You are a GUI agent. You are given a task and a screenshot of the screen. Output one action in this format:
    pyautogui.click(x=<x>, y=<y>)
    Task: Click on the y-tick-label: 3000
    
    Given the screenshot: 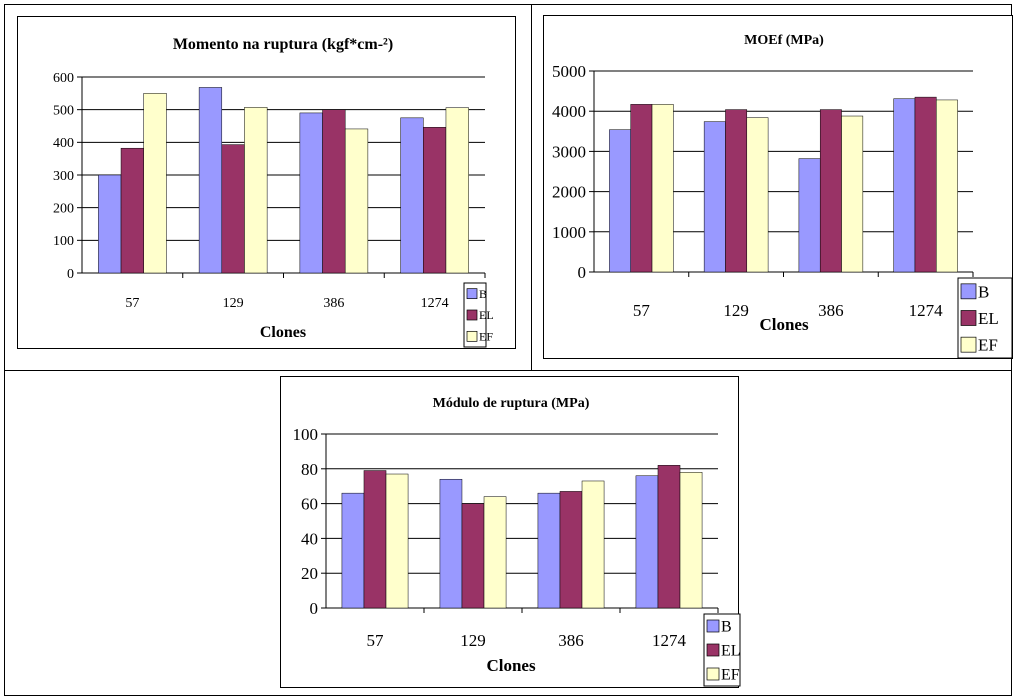 What is the action you would take?
    pyautogui.click(x=569, y=151)
    